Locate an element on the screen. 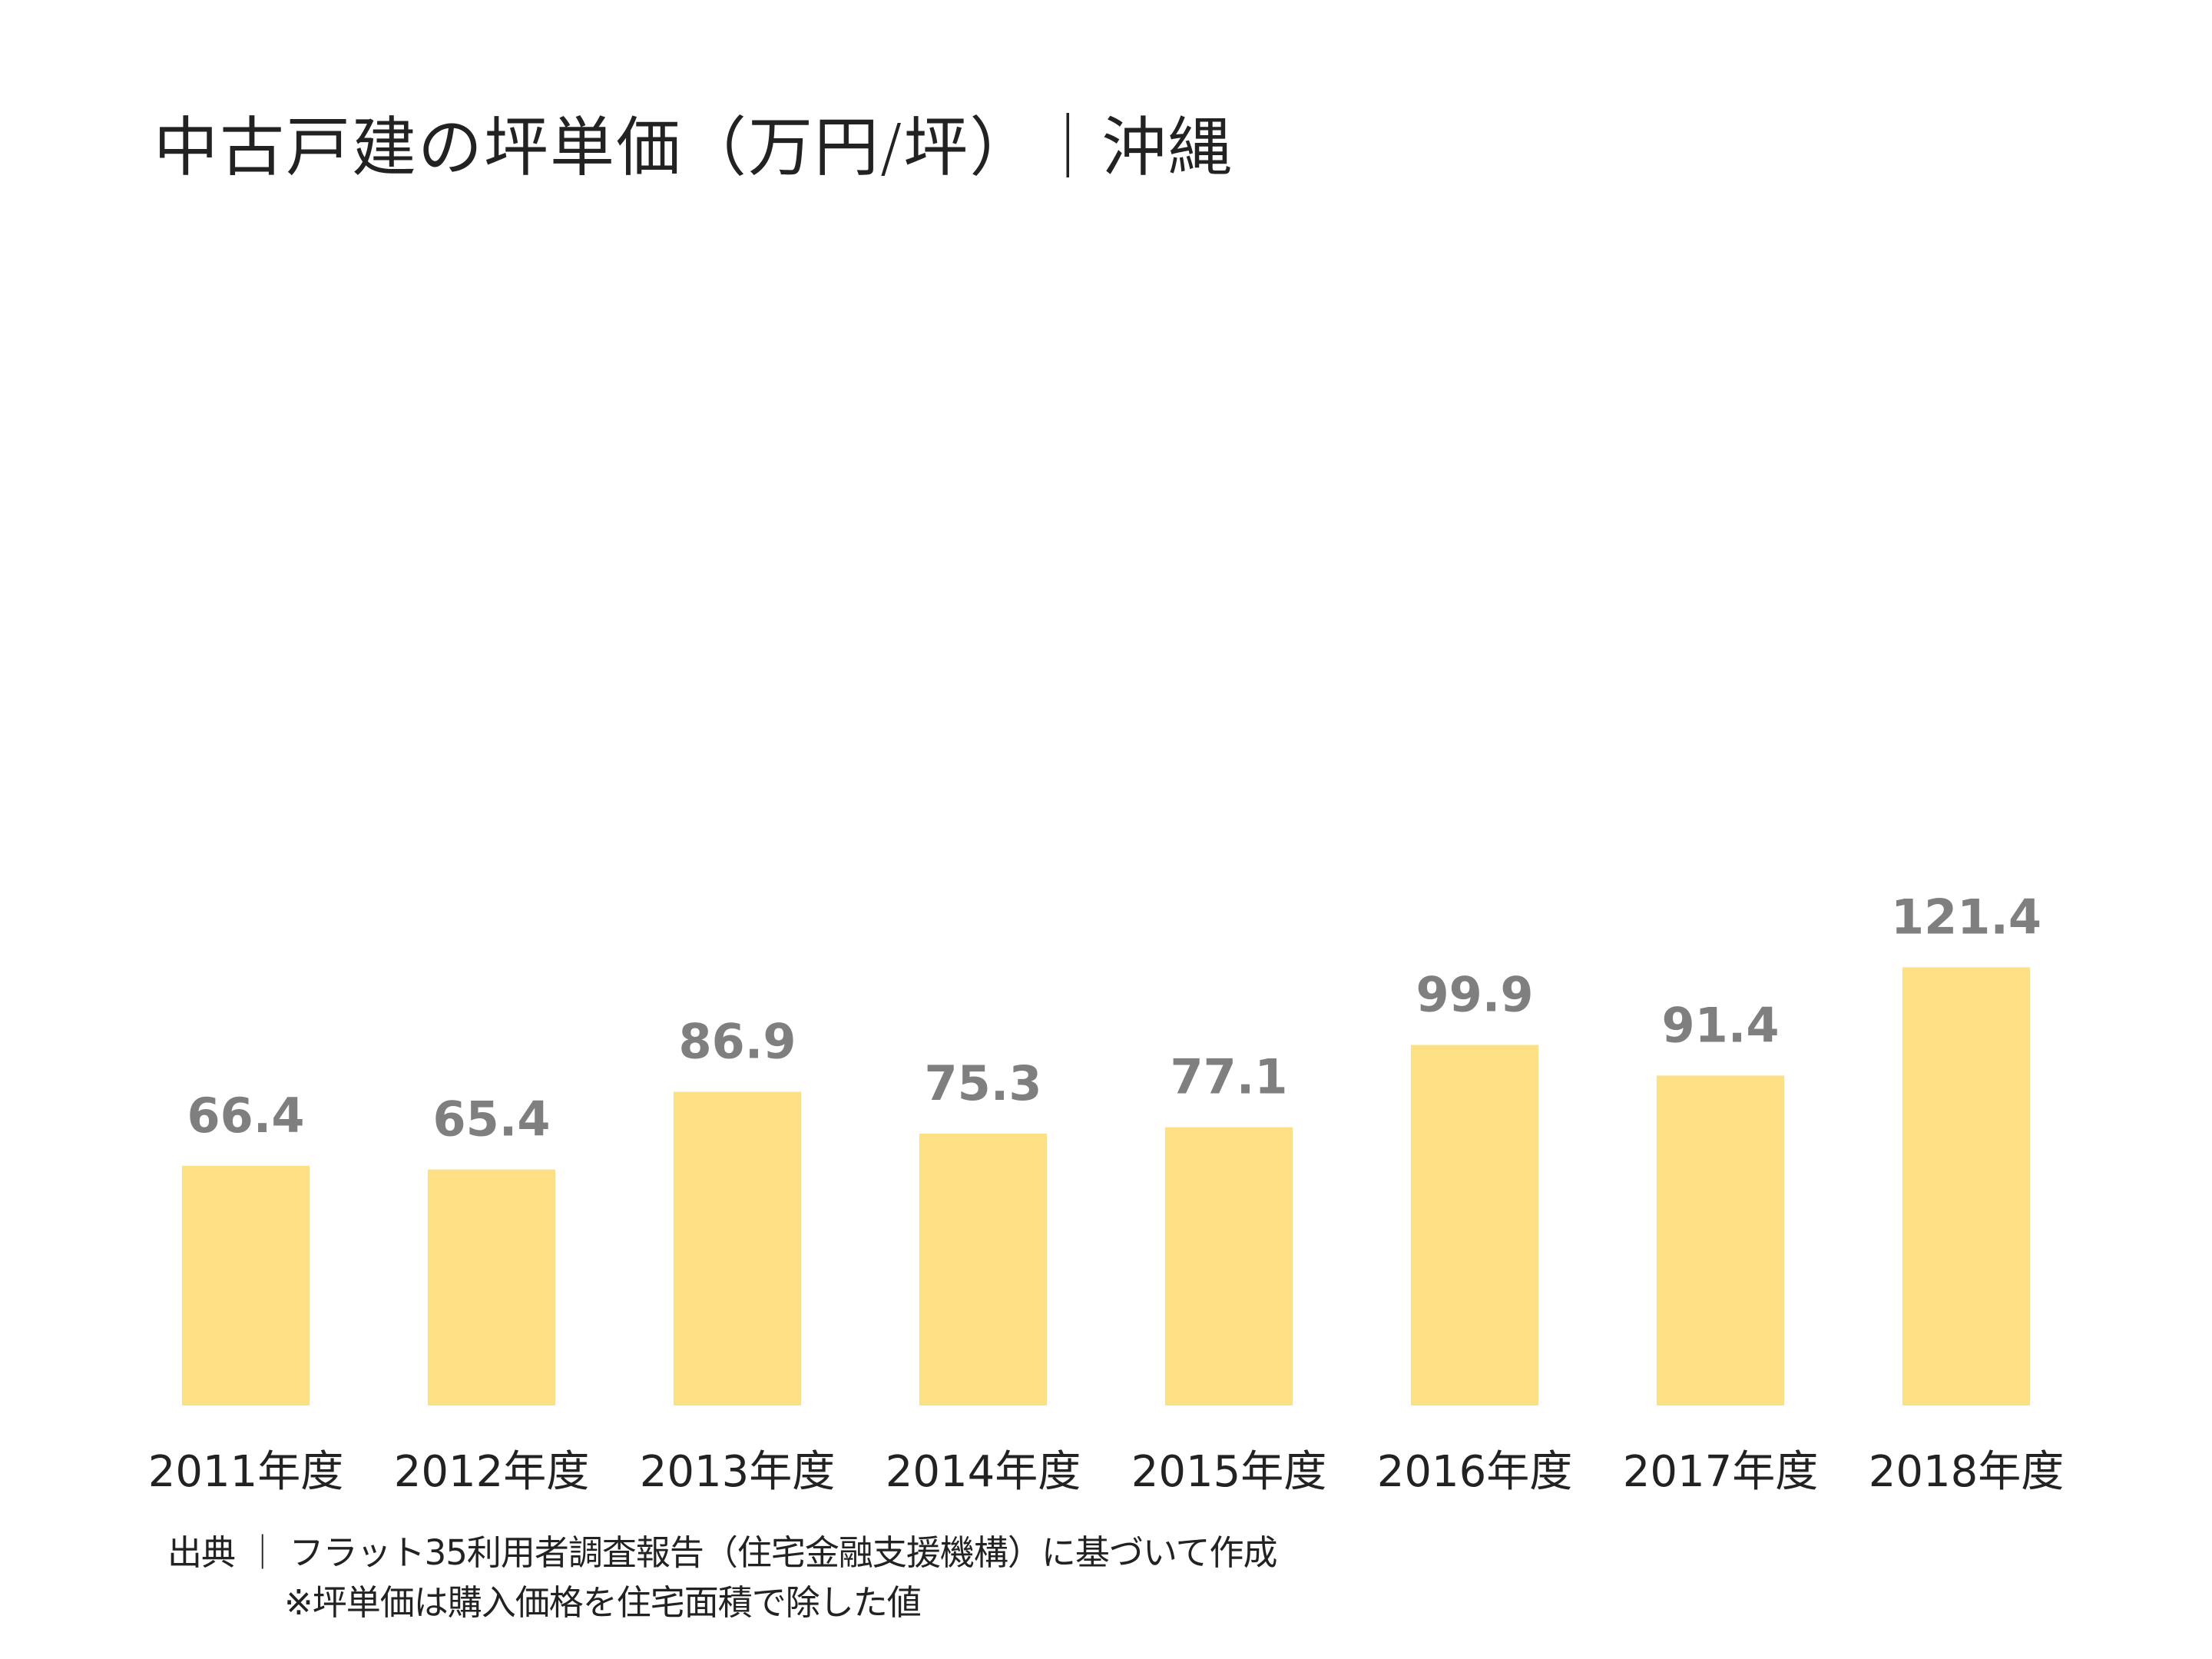 The width and height of the screenshot is (2212, 1659). data-label: 65.4 is located at coordinates (492, 1119).